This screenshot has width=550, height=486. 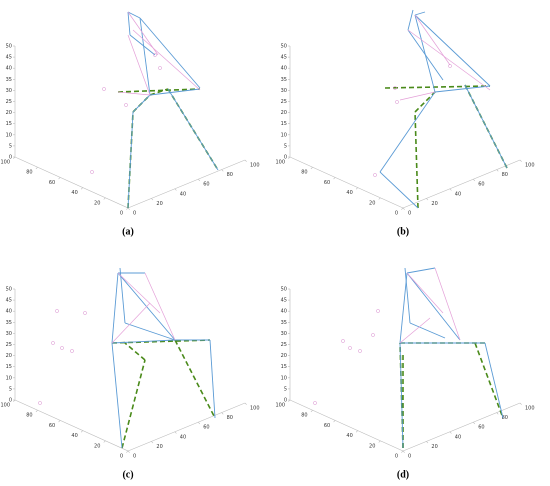 I want to click on x-tick-label: 0, so click(x=121, y=457).